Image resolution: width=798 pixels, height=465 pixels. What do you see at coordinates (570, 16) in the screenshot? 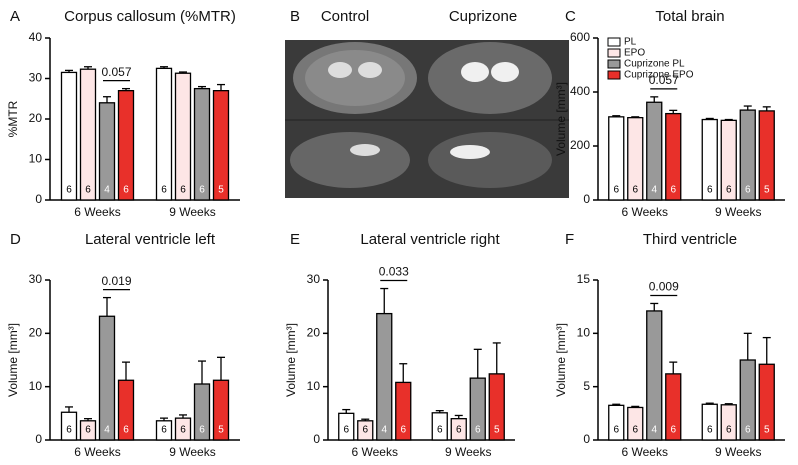
I see `panel-letter: C` at bounding box center [570, 16].